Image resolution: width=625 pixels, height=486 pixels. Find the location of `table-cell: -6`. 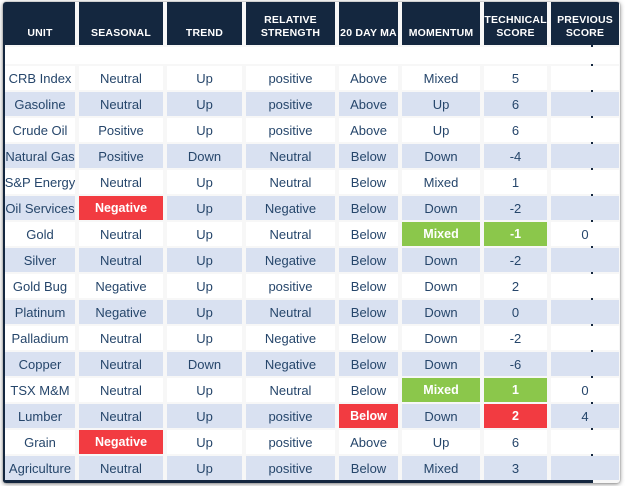

table-cell: -6 is located at coordinates (515, 364).